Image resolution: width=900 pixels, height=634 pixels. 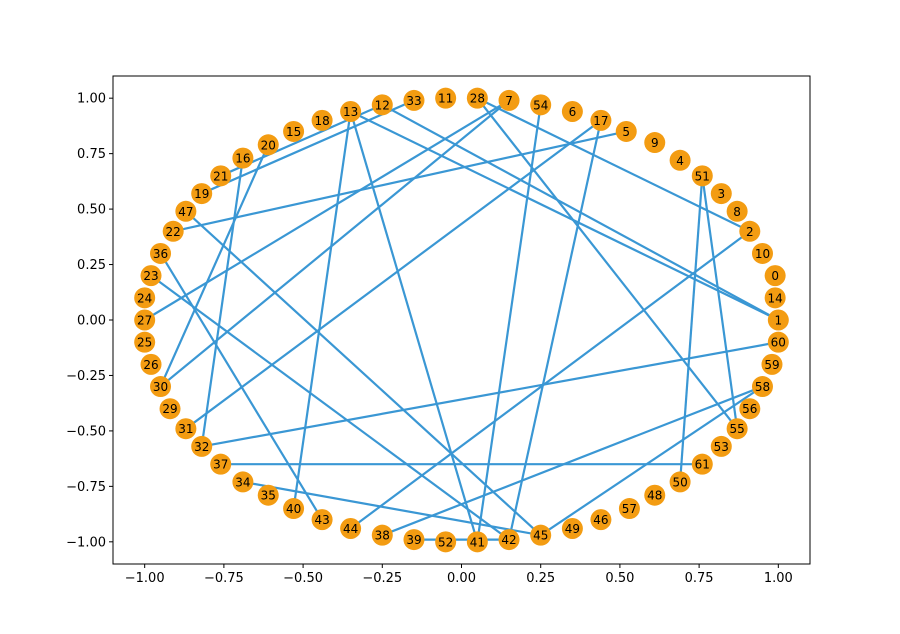 What do you see at coordinates (477, 99) in the screenshot?
I see `node-label: 28` at bounding box center [477, 99].